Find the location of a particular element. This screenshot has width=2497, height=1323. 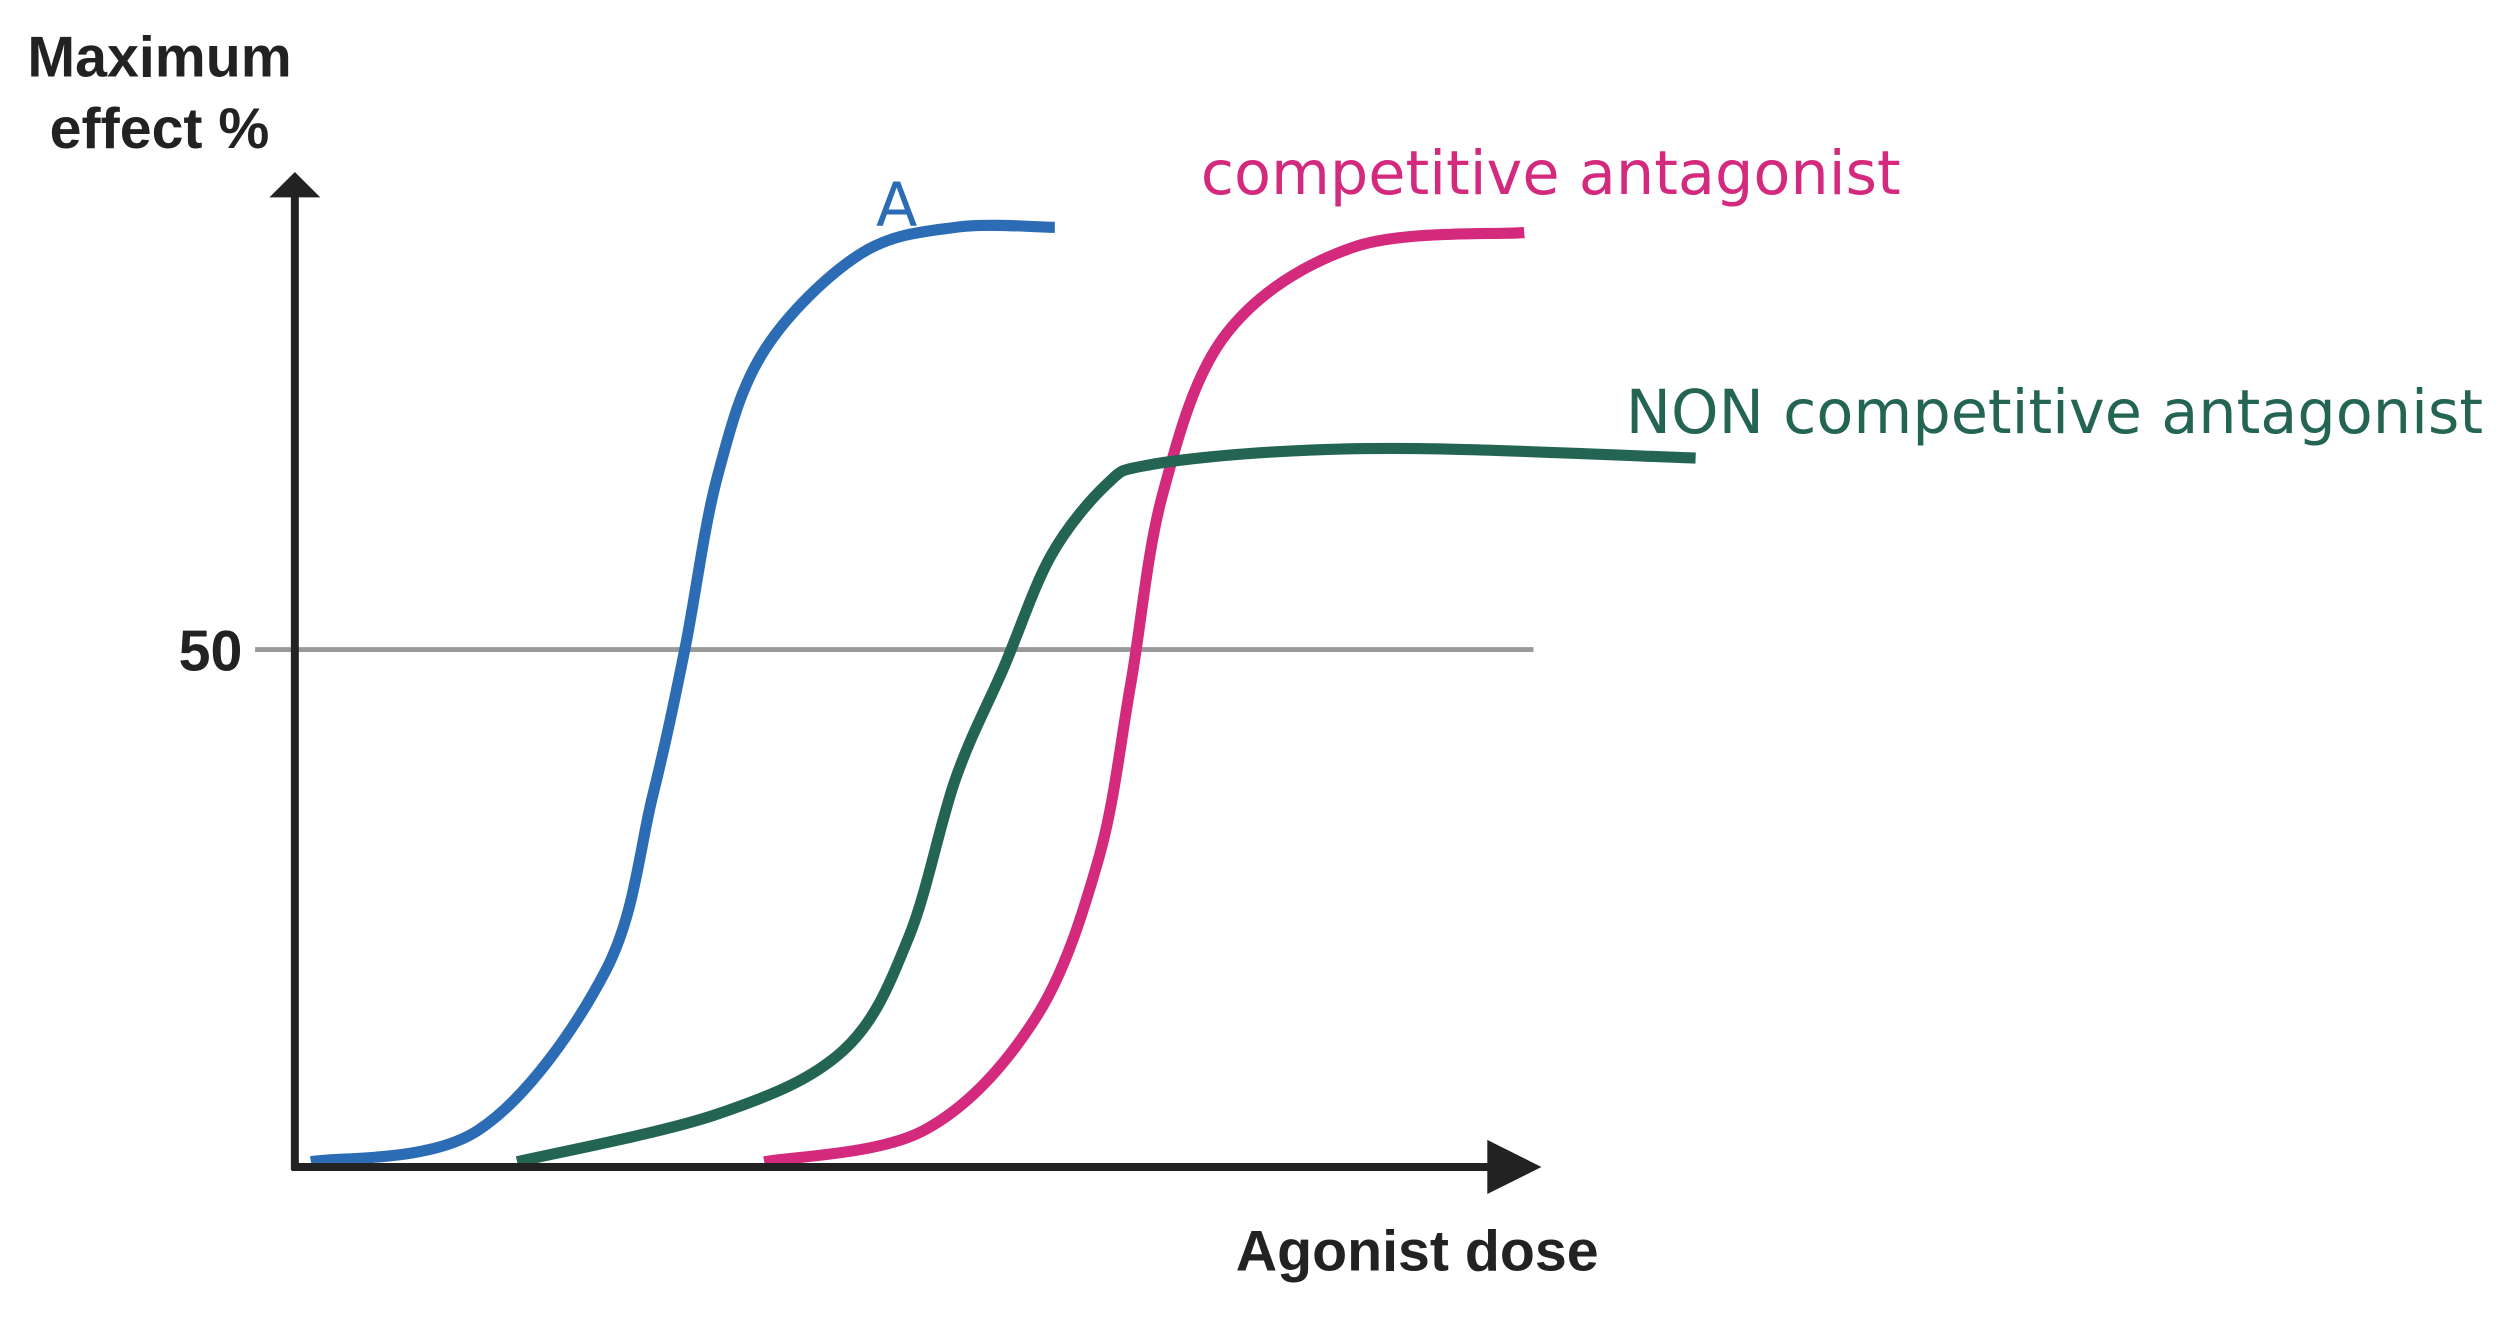

series-label-non-competitive-antagonist: NON competitive antagonist is located at coordinates (2054, 413).